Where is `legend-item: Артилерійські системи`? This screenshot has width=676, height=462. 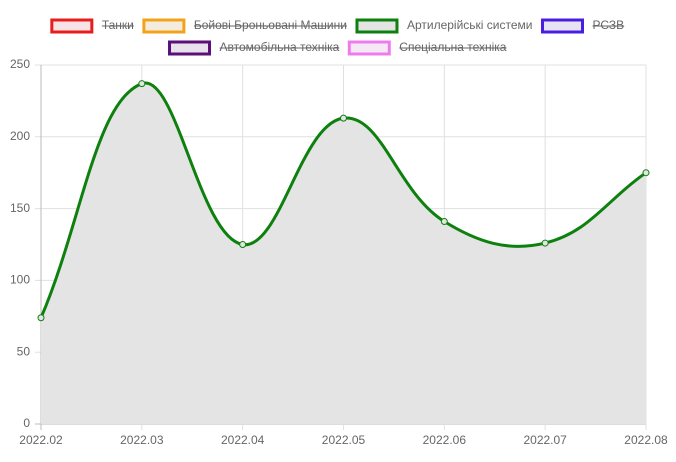 legend-item: Артилерійські системи is located at coordinates (444, 26).